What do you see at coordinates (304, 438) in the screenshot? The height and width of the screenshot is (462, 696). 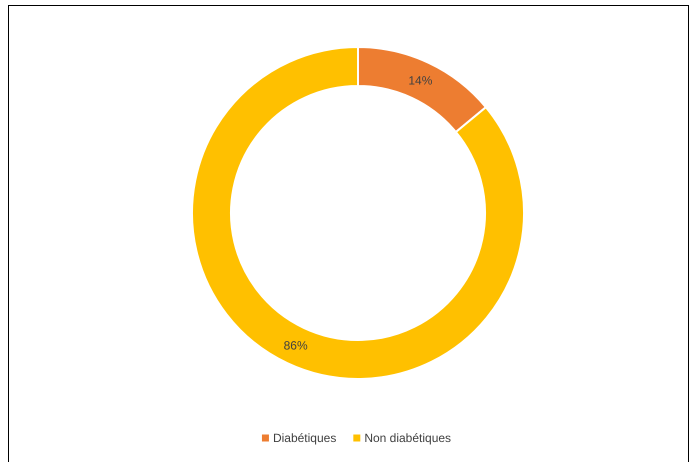 I see `legend-label: Diabétiques` at bounding box center [304, 438].